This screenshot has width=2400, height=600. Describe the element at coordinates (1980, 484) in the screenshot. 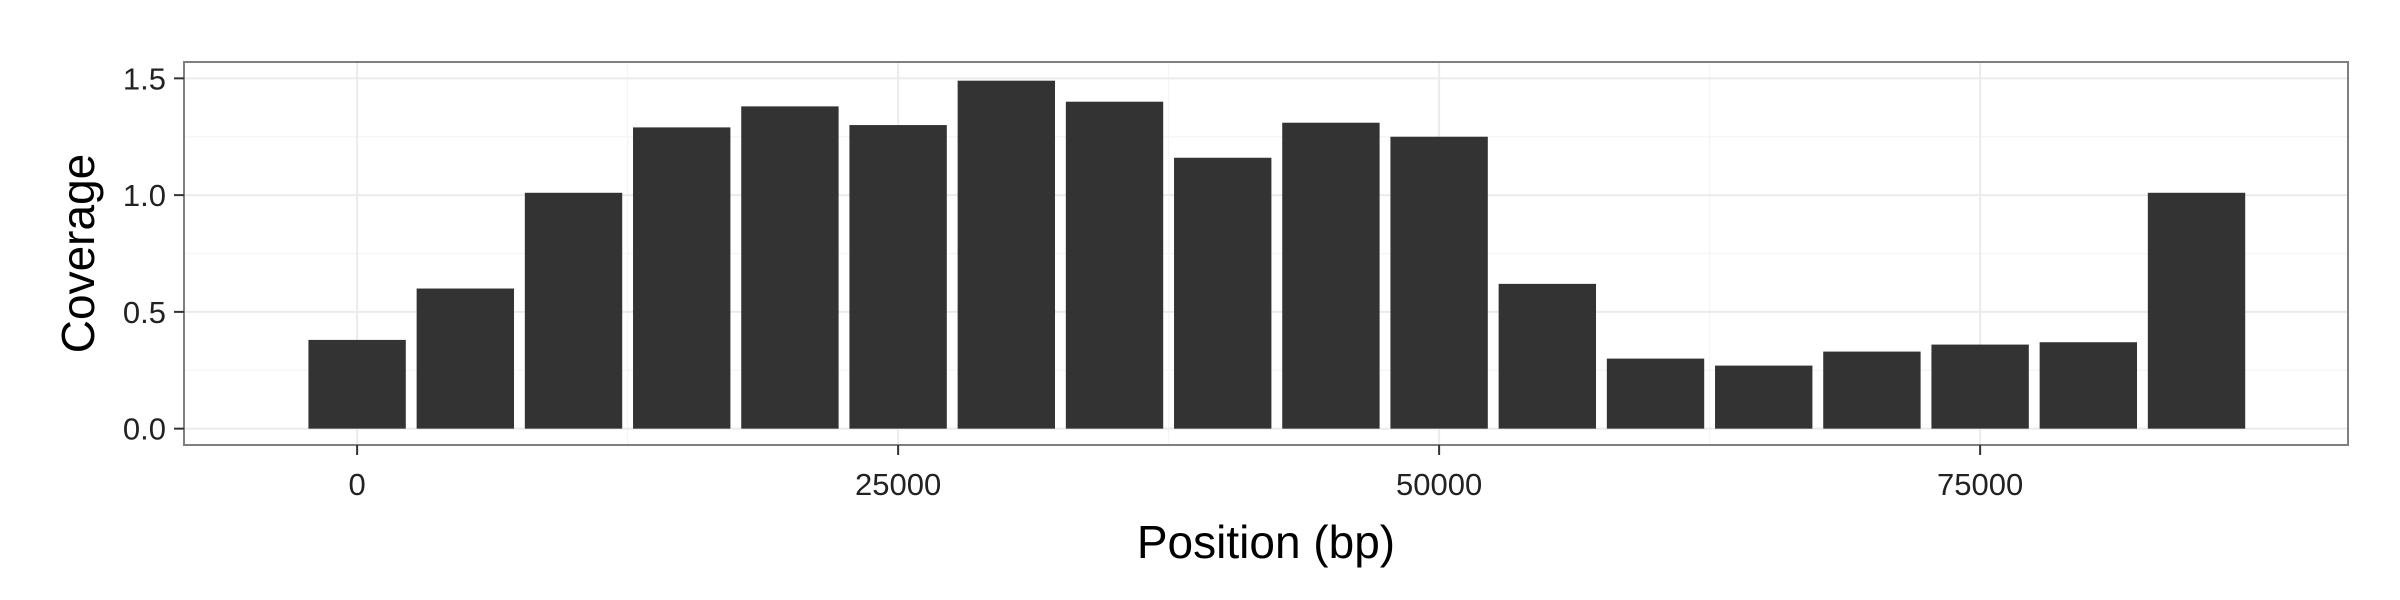

I see `x-tick-label: 75000` at that location.